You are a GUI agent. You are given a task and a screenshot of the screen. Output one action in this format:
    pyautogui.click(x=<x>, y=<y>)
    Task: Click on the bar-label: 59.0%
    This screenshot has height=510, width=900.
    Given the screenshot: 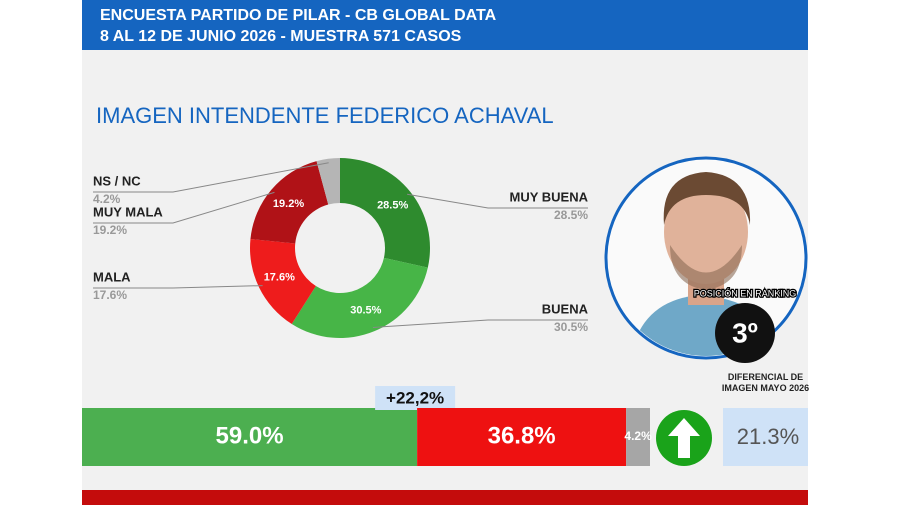 What is the action you would take?
    pyautogui.click(x=250, y=435)
    